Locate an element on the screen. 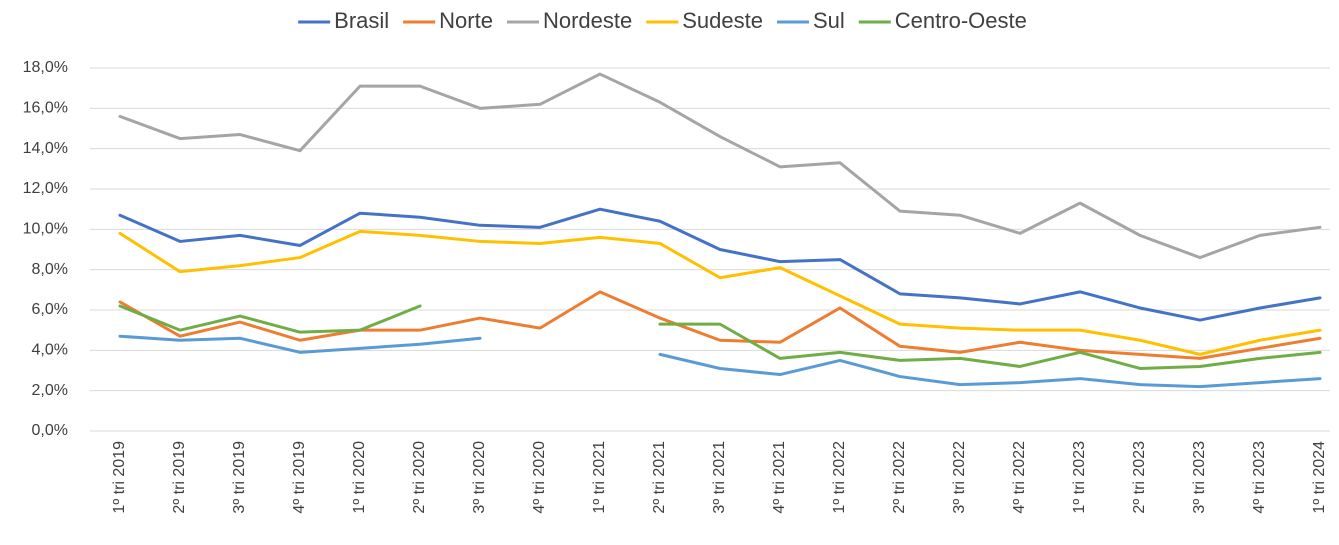  y-tick-label: 2,0% is located at coordinates (50, 390).